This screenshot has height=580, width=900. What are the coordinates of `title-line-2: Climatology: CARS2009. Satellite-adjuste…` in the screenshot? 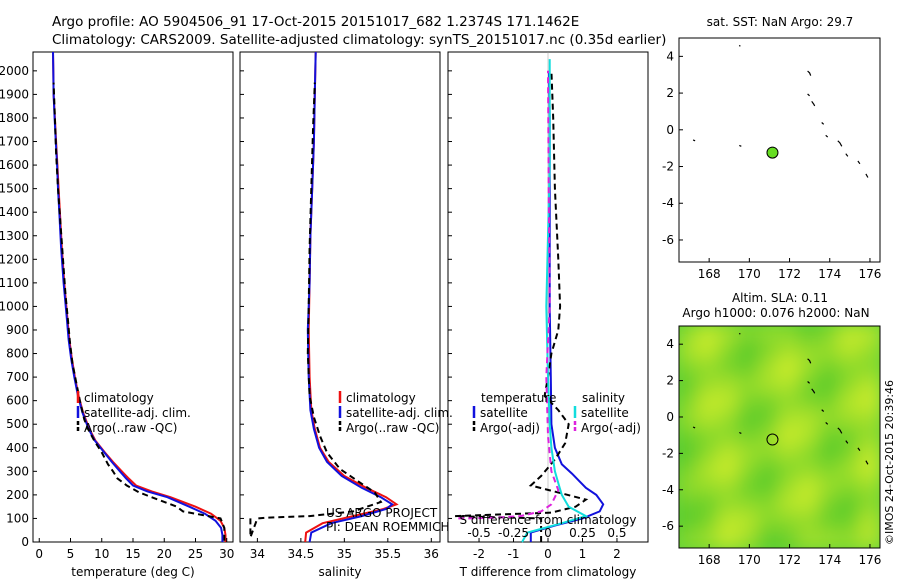 It's located at (359, 40).